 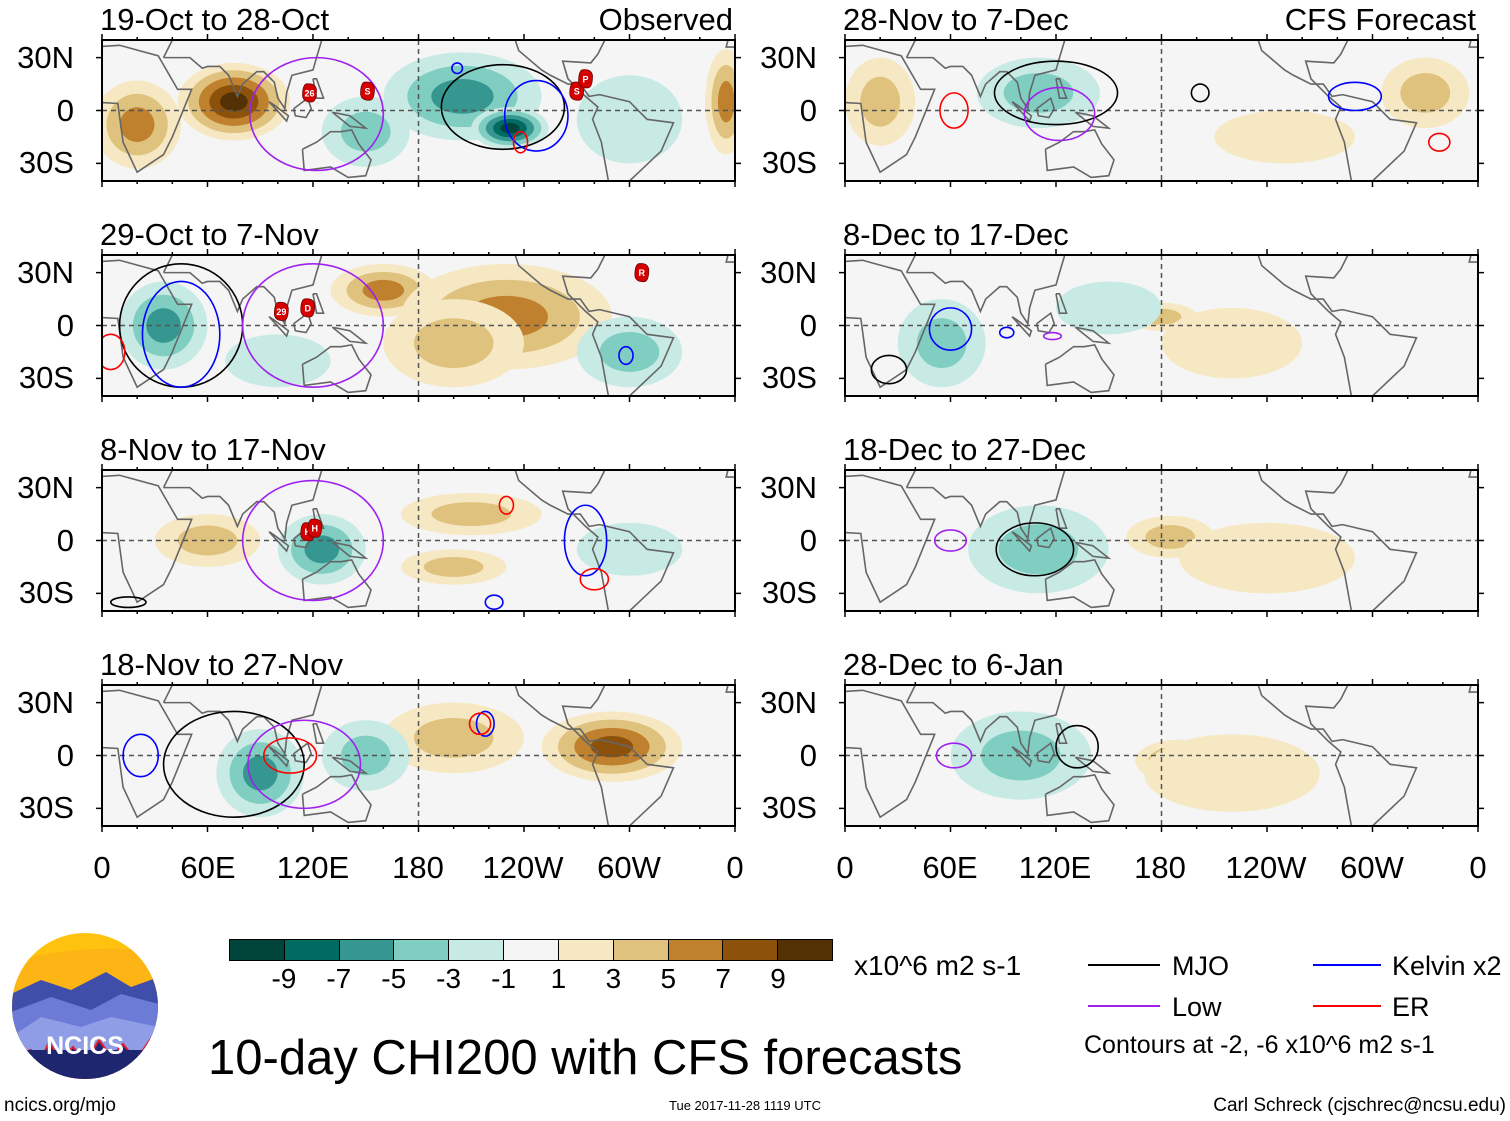 What do you see at coordinates (1124, 1006) in the screenshot?
I see `legend-low-line` at bounding box center [1124, 1006].